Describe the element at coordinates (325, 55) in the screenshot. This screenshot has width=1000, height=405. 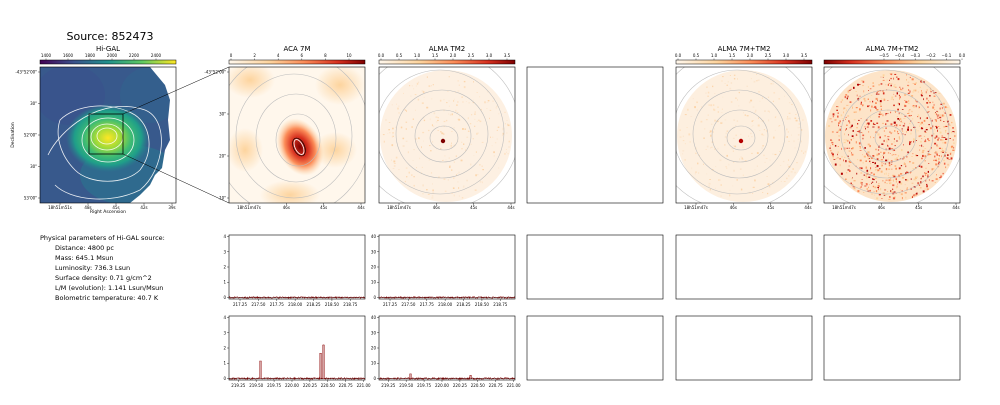
I see `aca-colorbar-tick-label: 8` at that location.